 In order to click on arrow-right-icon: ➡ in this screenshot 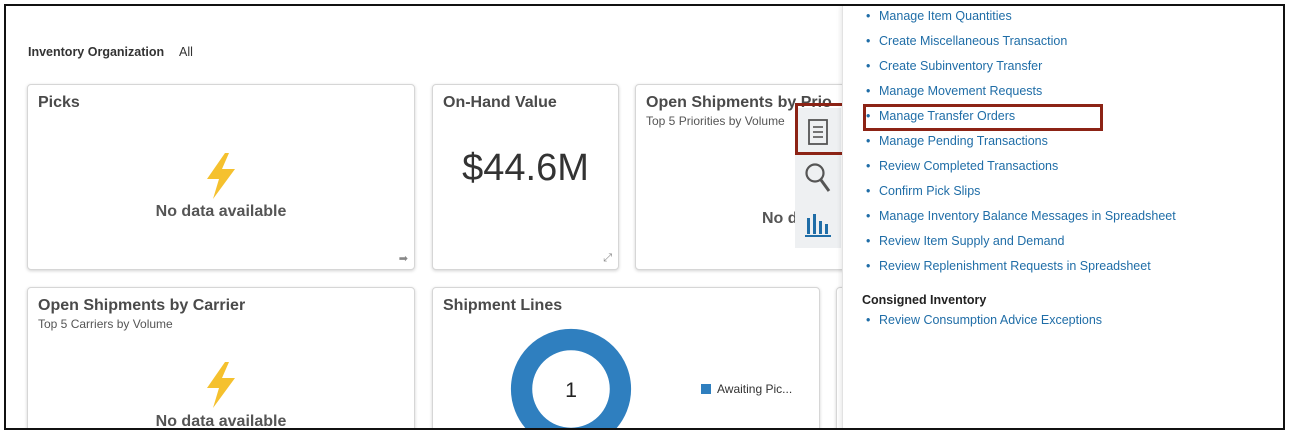, I will do `click(403, 259)`.